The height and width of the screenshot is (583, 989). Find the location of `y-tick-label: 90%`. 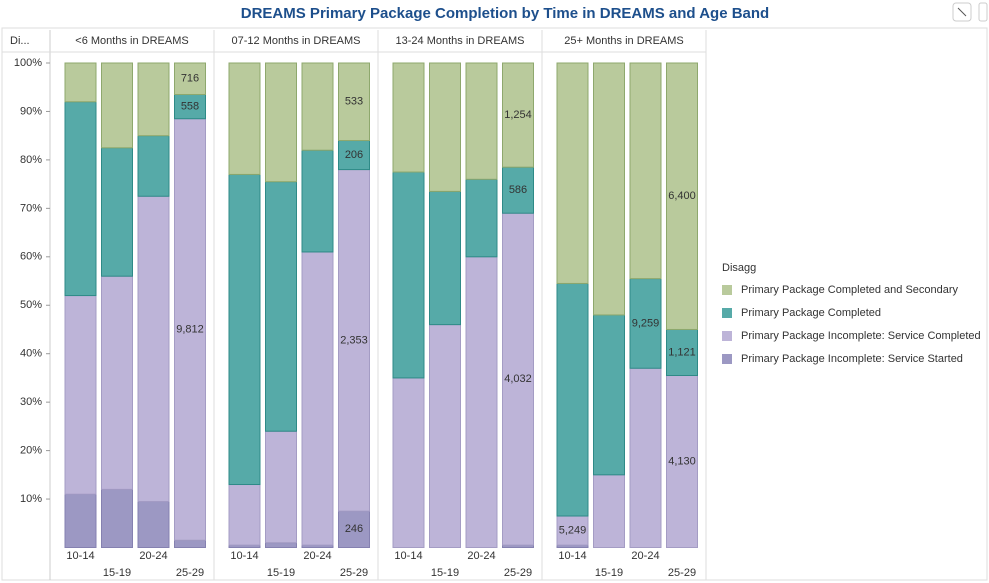

y-tick-label: 90% is located at coordinates (31, 111).